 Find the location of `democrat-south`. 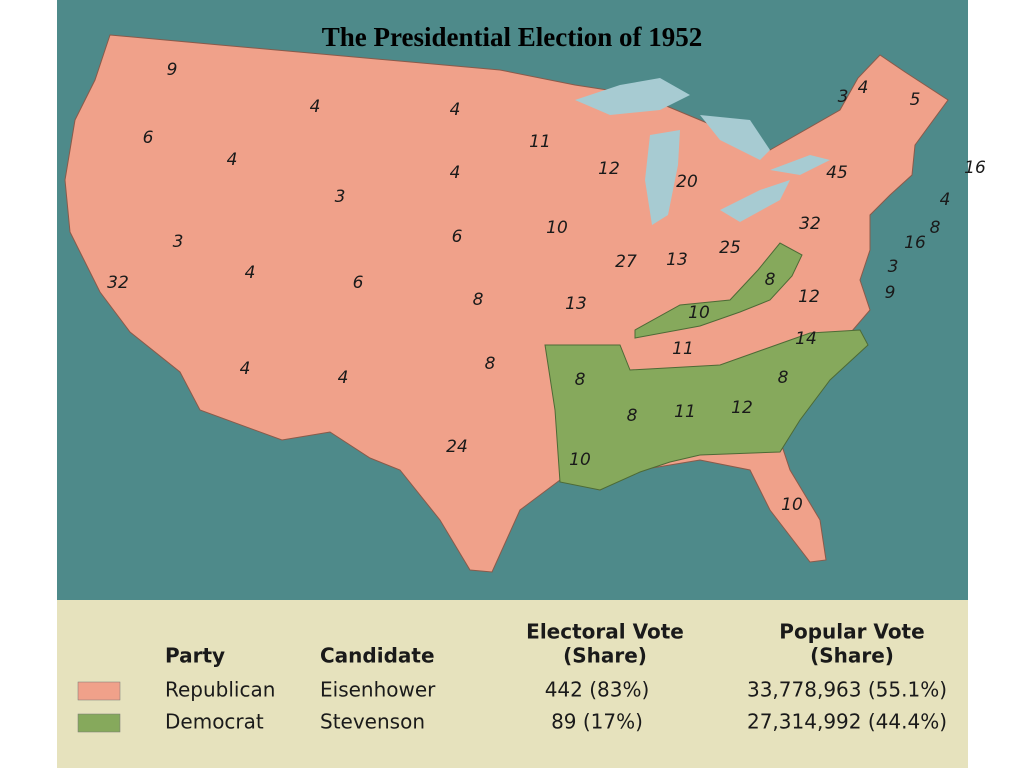

democrat-south is located at coordinates (706, 410).